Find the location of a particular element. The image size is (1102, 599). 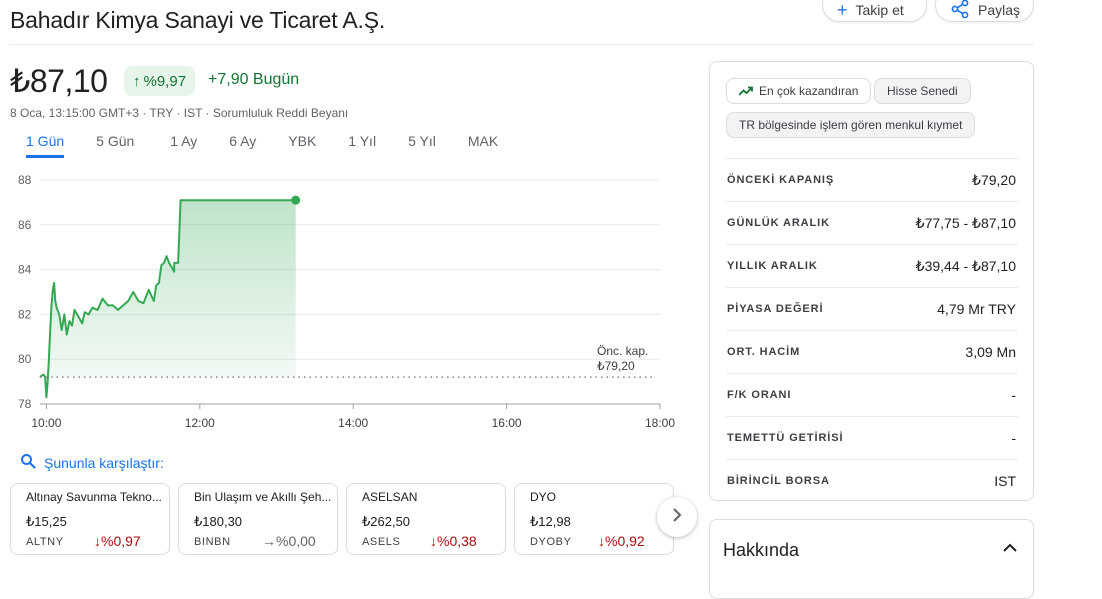

stat-label: TEMETTÜ GETİRİSİ is located at coordinates (785, 438).